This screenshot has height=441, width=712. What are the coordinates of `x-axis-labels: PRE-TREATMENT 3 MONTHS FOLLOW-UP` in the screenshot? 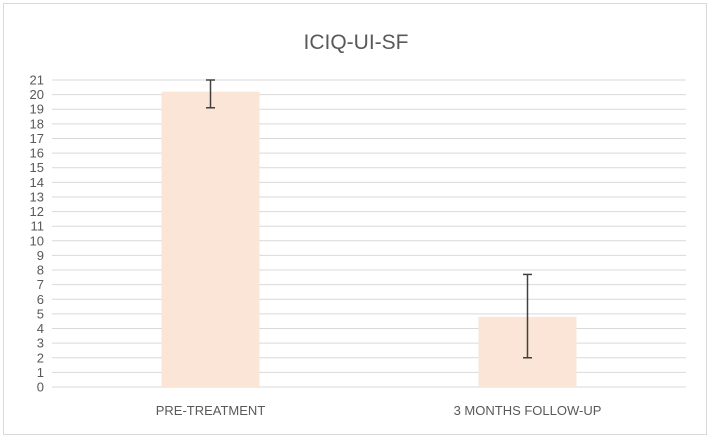 It's located at (379, 410).